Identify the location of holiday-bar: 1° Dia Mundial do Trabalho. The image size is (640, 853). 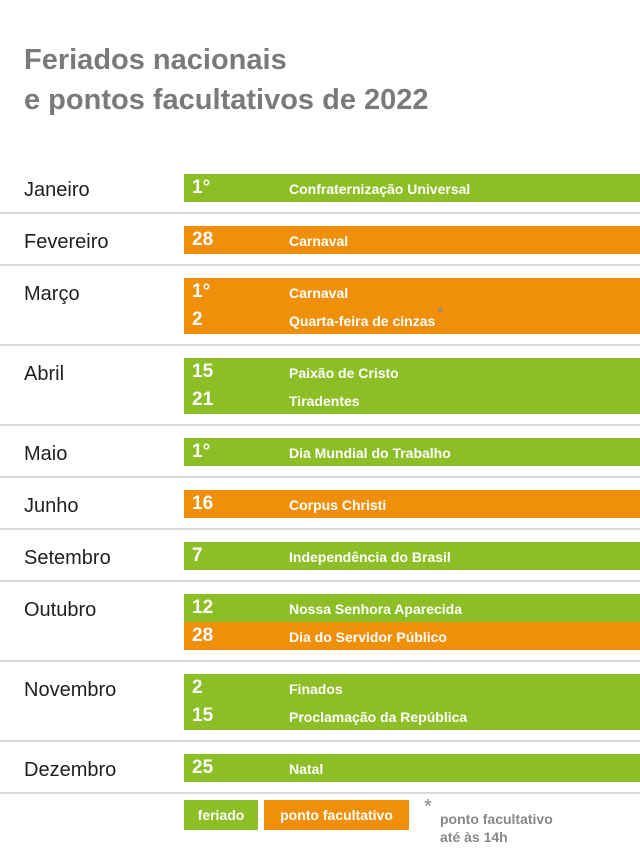
(412, 452).